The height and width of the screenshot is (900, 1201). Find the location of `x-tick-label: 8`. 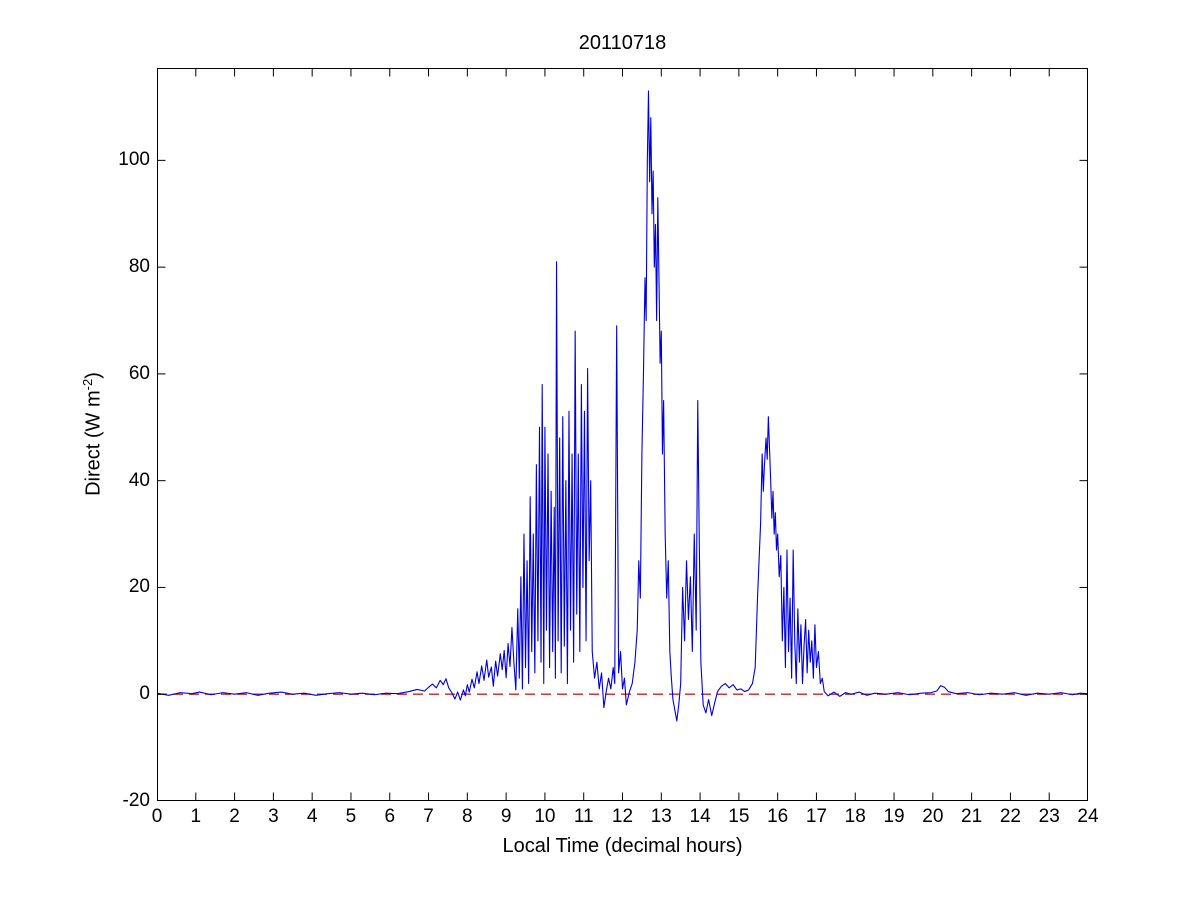

x-tick-label: 8 is located at coordinates (467, 816).